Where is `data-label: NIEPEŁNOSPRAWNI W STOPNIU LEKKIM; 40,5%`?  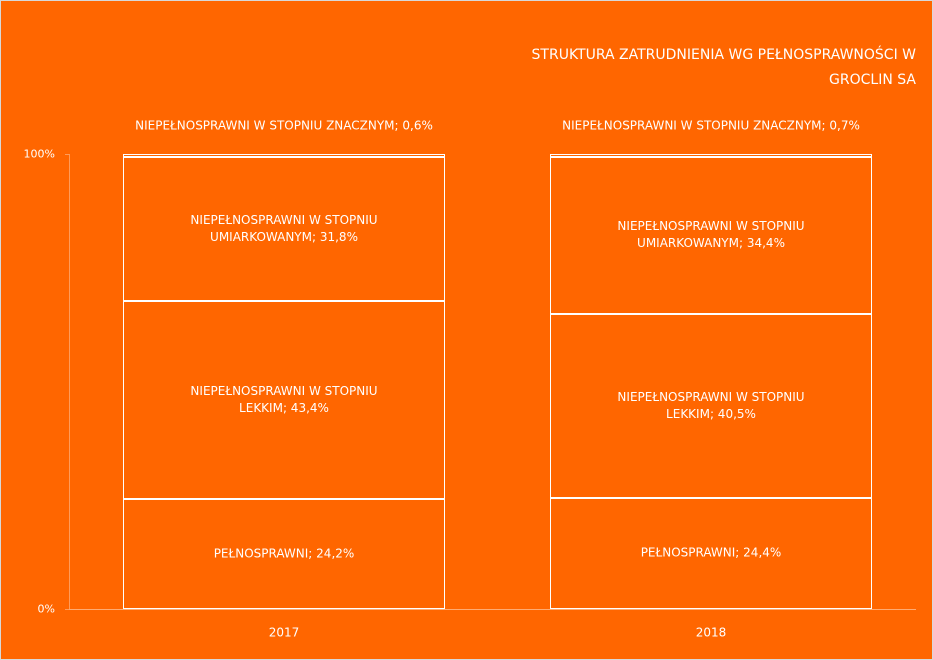 data-label: NIEPEŁNOSPRAWNI W STOPNIU LEKKIM; 40,5% is located at coordinates (711, 405).